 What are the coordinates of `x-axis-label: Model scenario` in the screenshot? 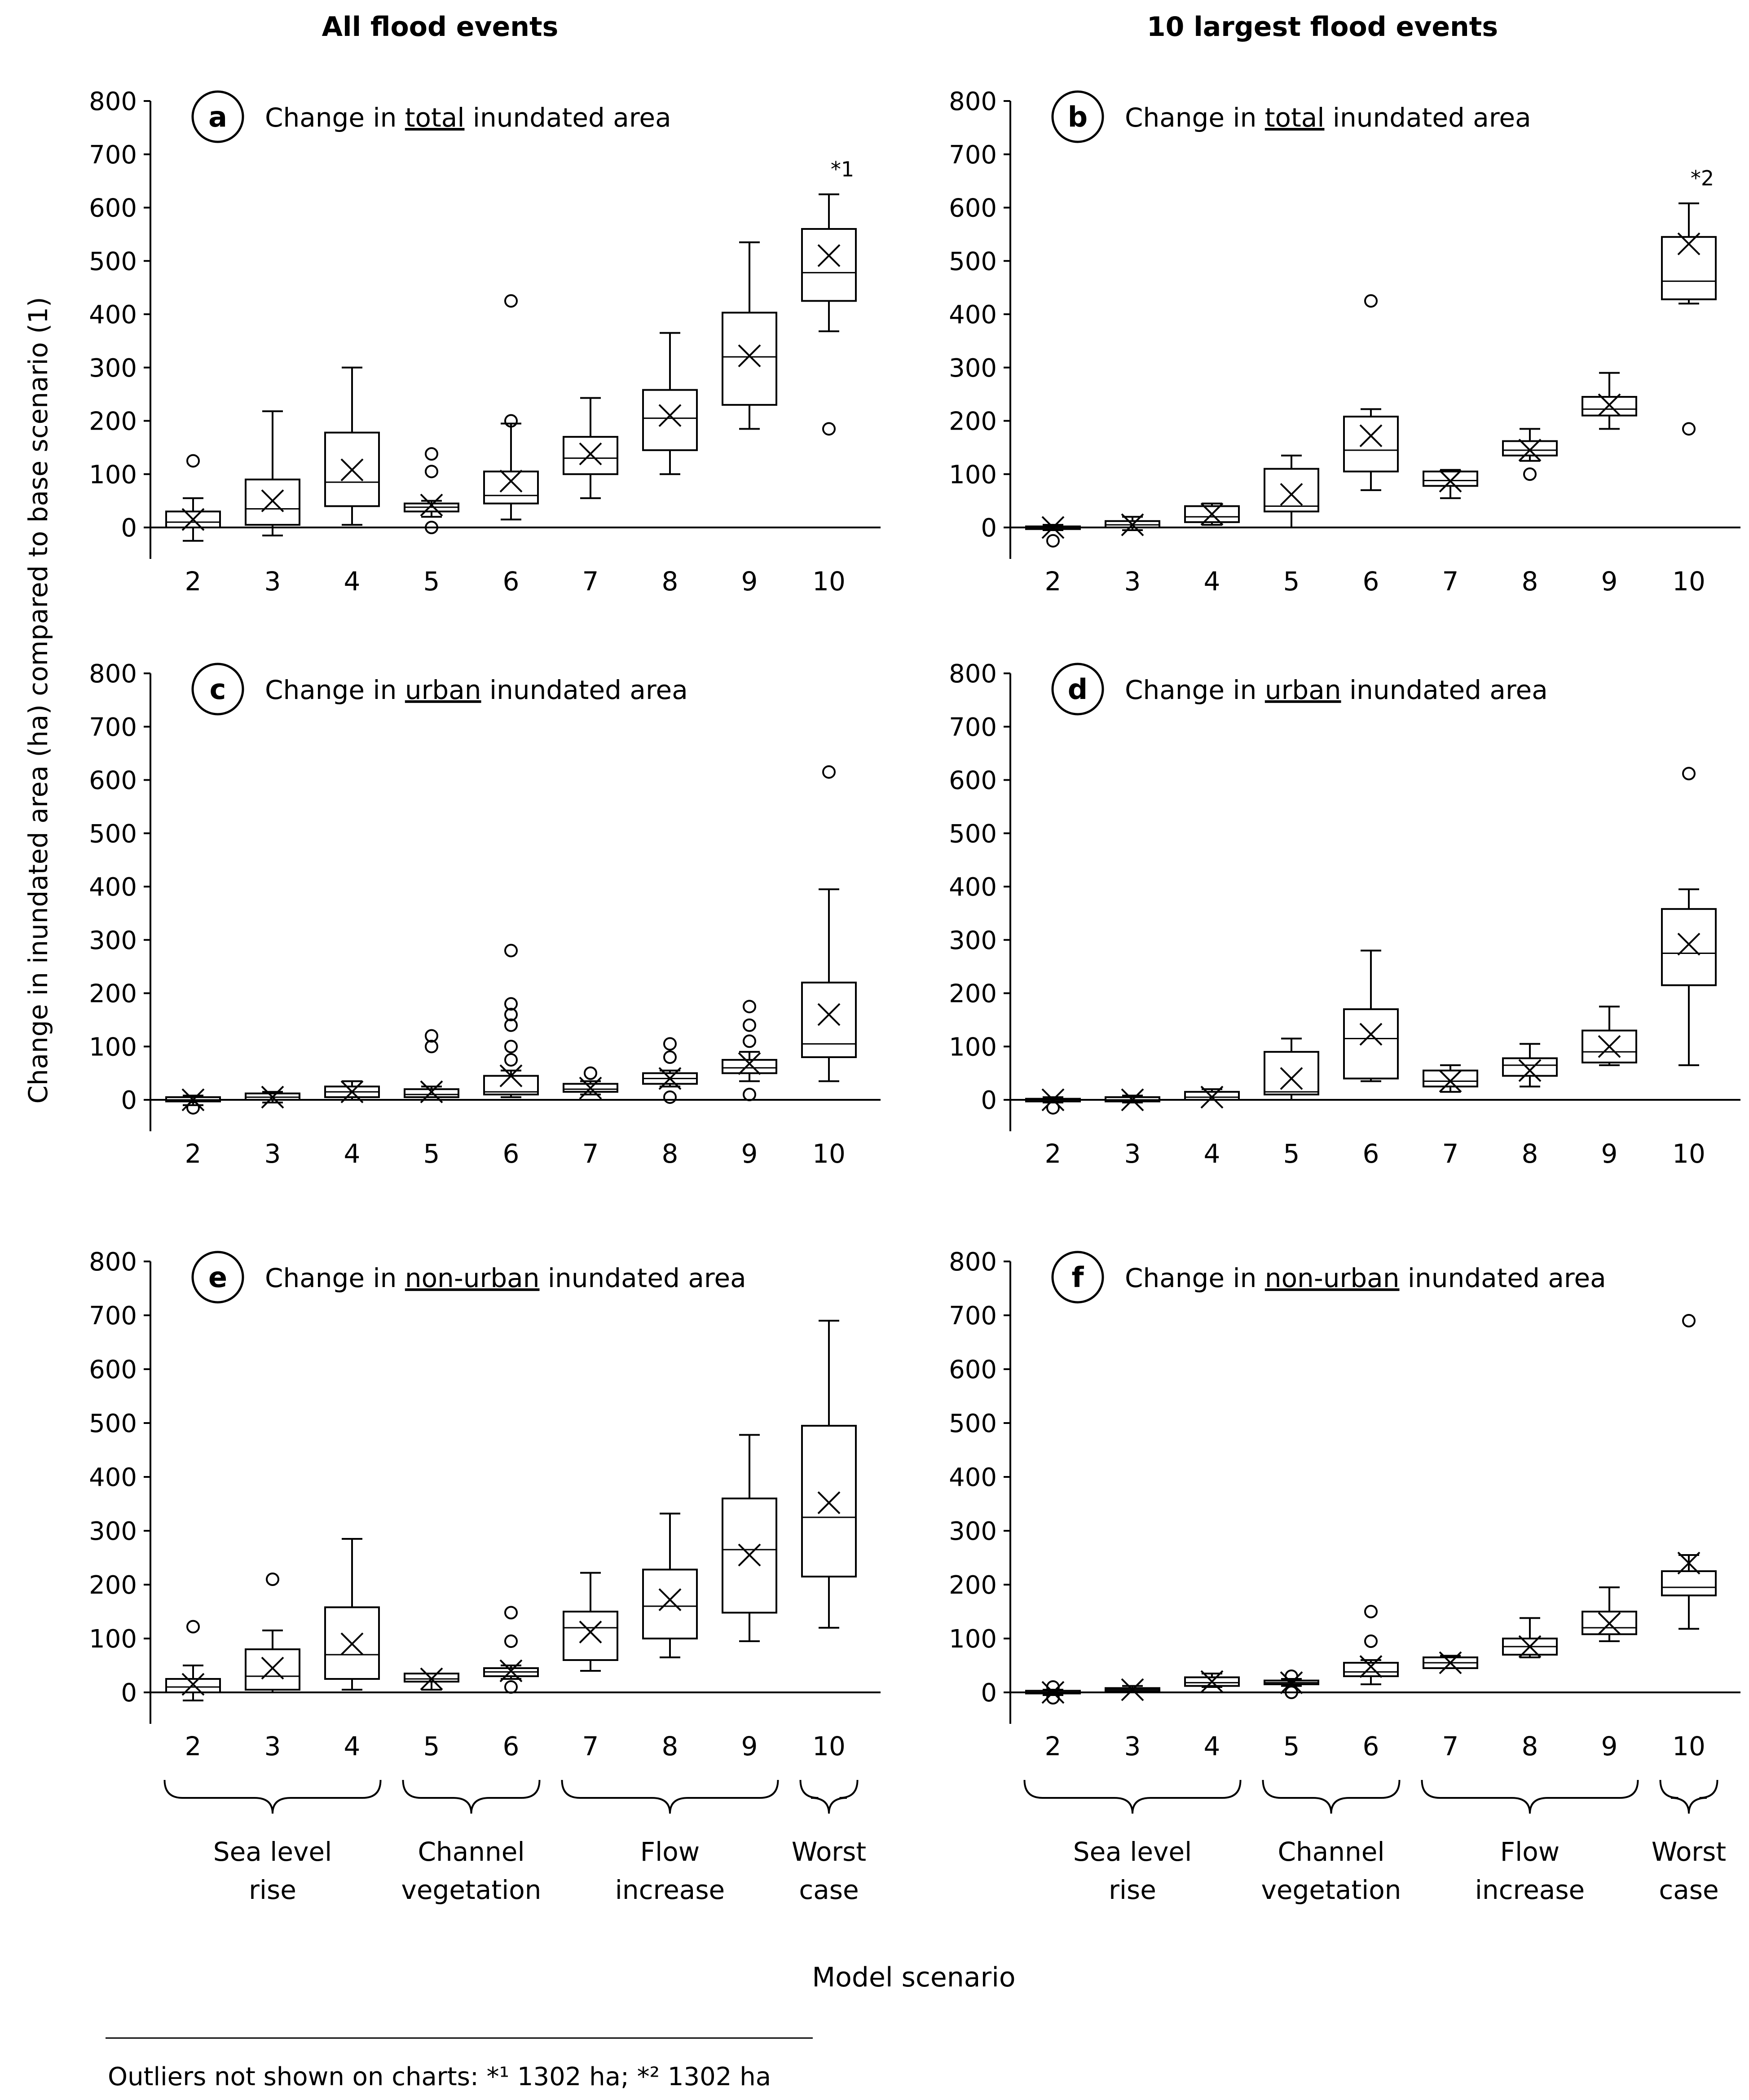 It's located at (913, 1978).